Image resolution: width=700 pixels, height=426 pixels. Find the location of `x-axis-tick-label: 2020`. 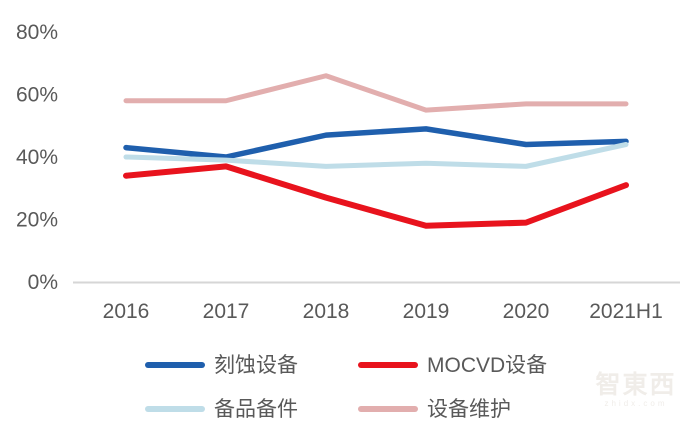

x-axis-tick-label: 2020 is located at coordinates (526, 311).